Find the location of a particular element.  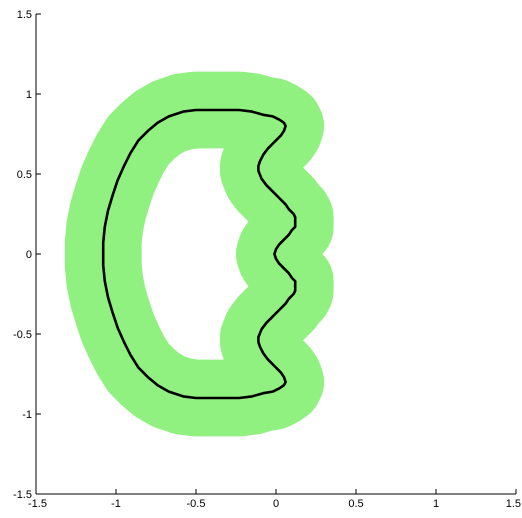

y-tick-label: 1.5 is located at coordinates (24, 15).